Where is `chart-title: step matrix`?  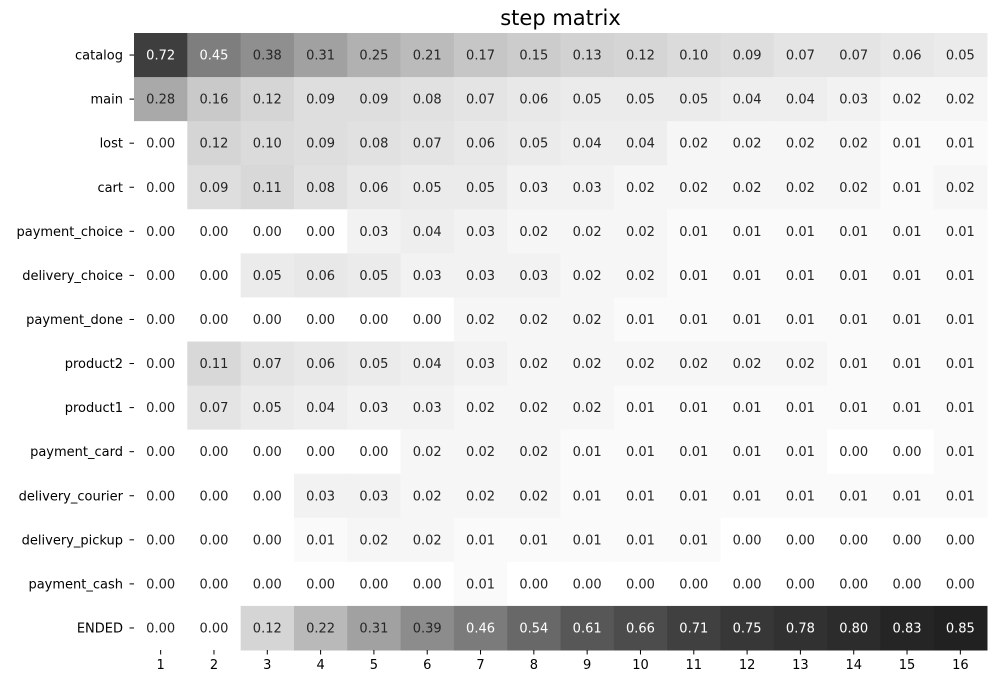 chart-title: step matrix is located at coordinates (560, 18).